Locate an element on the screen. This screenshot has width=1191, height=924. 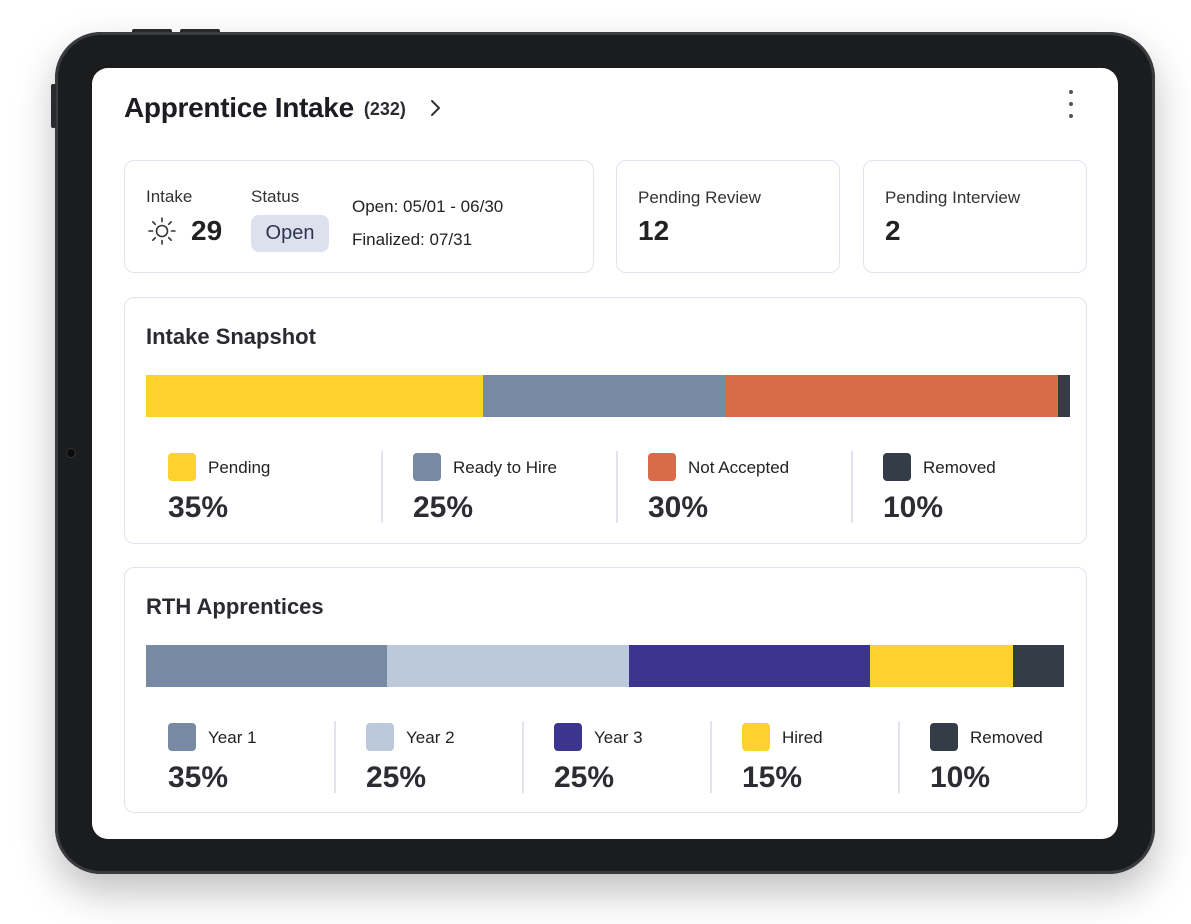
pending-interview-label: Pending Interview is located at coordinates (953, 197).